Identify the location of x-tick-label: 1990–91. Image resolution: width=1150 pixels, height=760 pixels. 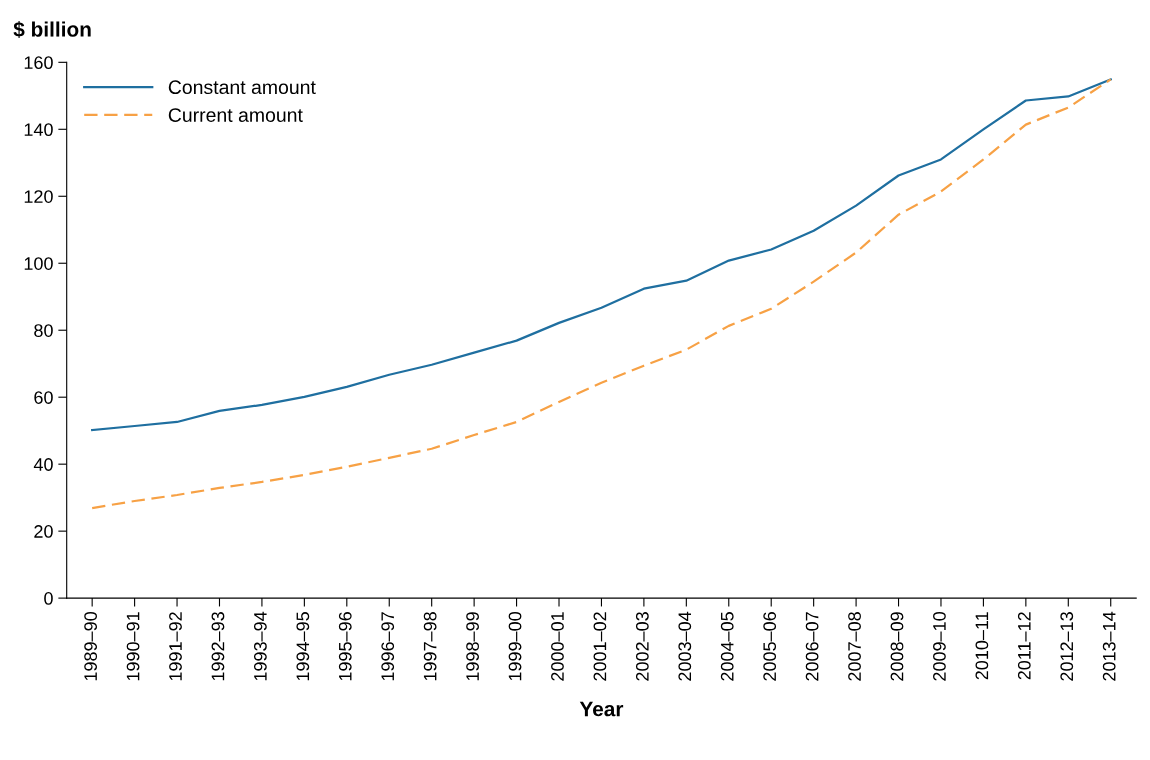
(133, 646).